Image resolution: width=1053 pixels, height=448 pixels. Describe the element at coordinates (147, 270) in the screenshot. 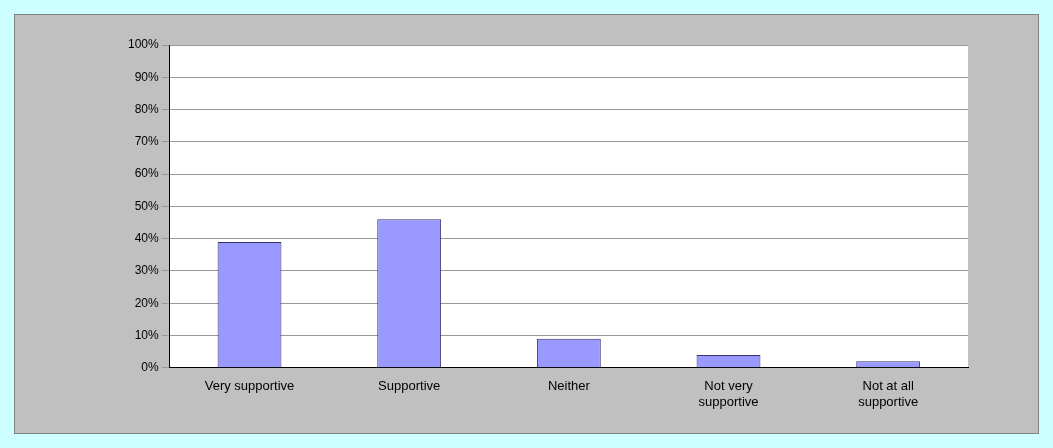

I see `y-tick-label: 30%` at that location.